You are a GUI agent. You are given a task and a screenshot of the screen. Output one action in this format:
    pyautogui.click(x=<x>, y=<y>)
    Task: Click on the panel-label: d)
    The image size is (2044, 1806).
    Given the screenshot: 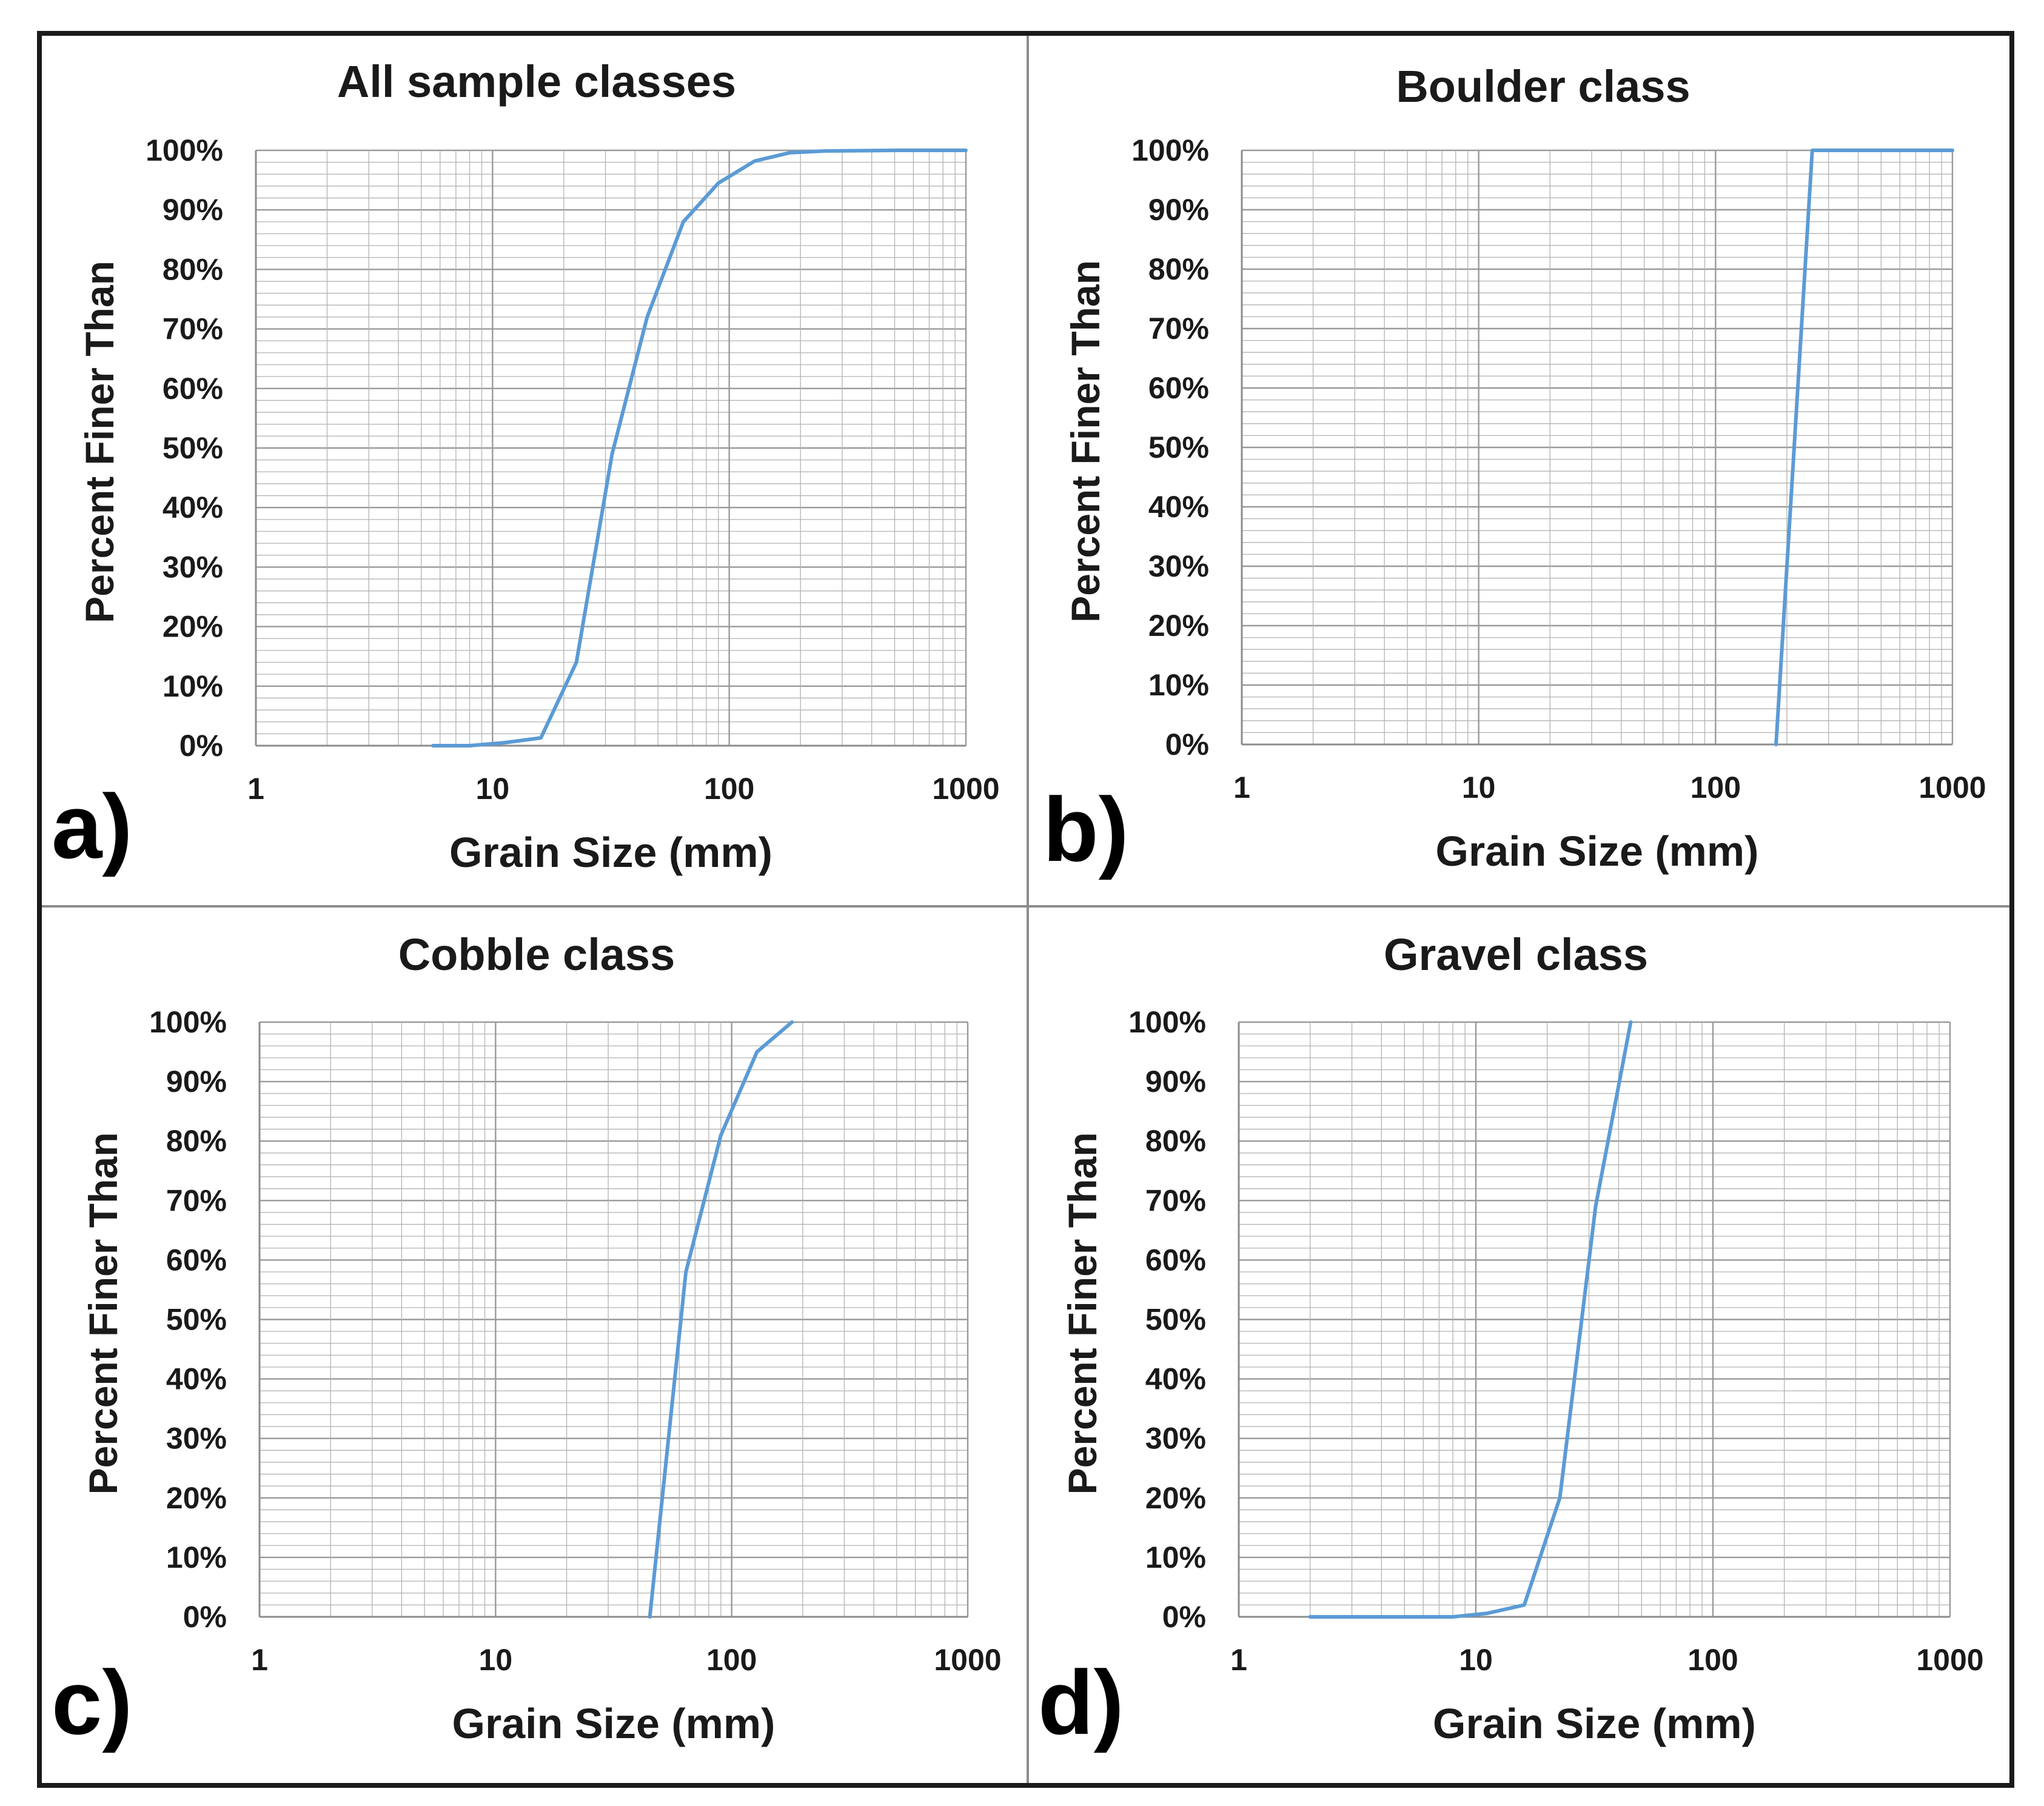 What is the action you would take?
    pyautogui.click(x=1081, y=1702)
    